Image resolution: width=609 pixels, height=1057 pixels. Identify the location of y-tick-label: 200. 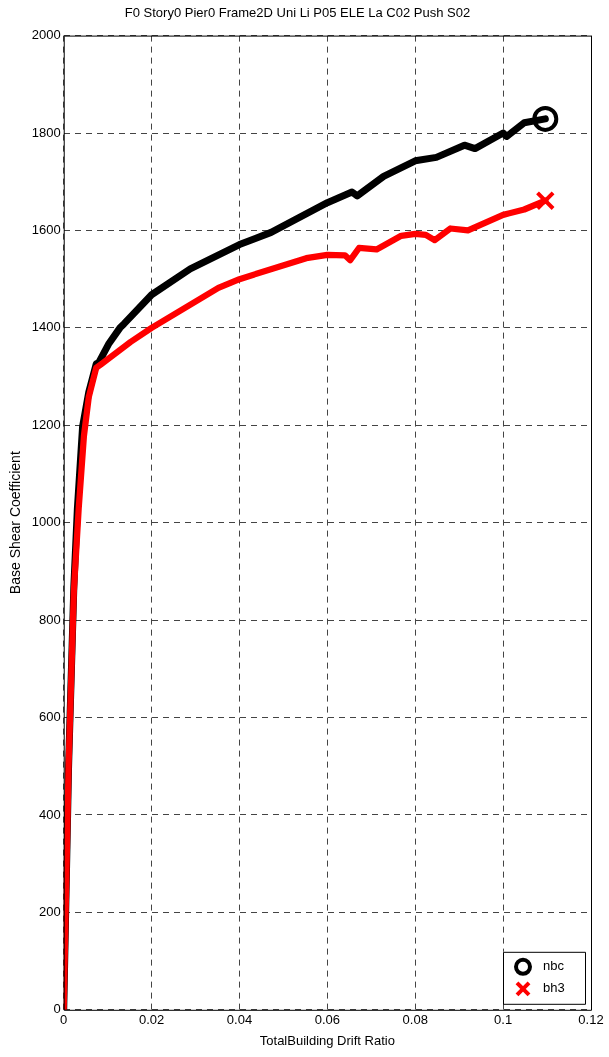
(50, 911).